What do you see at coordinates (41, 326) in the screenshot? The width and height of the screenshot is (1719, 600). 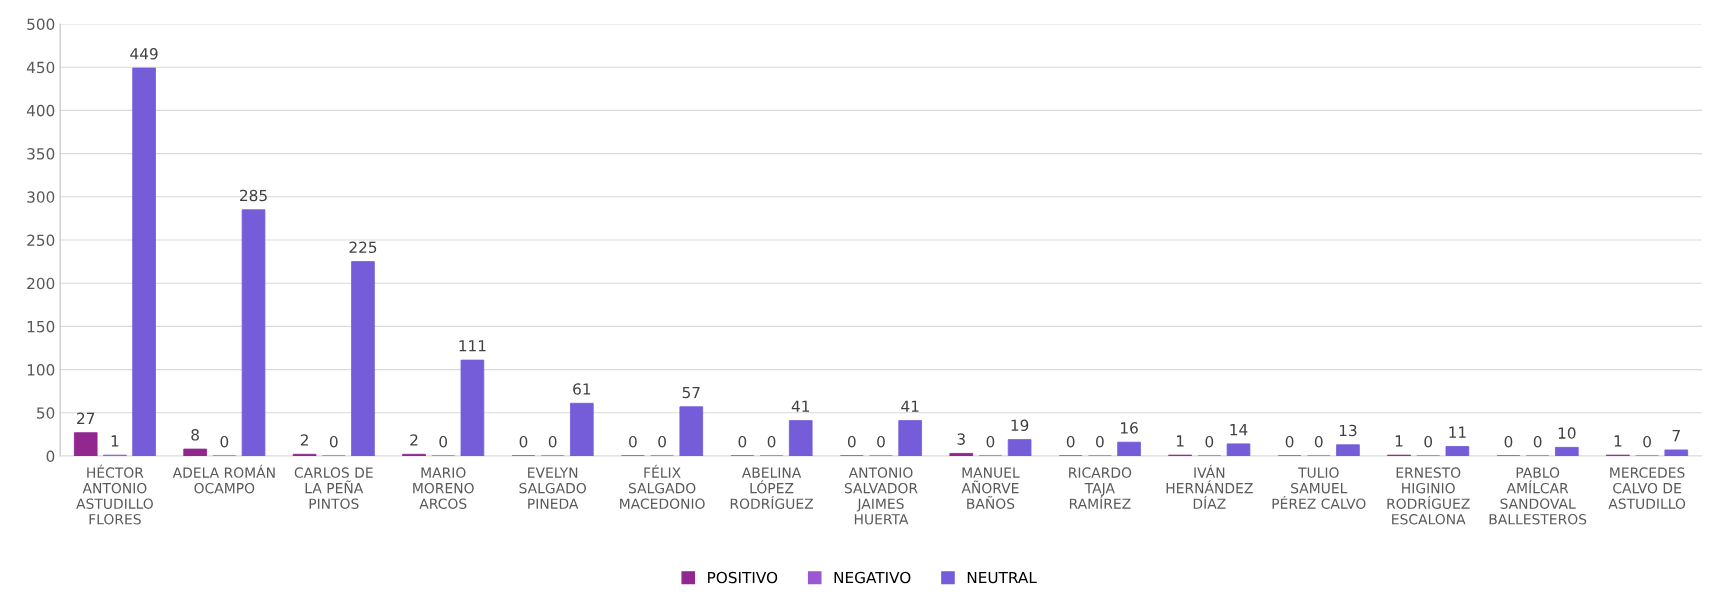 I see `y-tick-label: 150` at bounding box center [41, 326].